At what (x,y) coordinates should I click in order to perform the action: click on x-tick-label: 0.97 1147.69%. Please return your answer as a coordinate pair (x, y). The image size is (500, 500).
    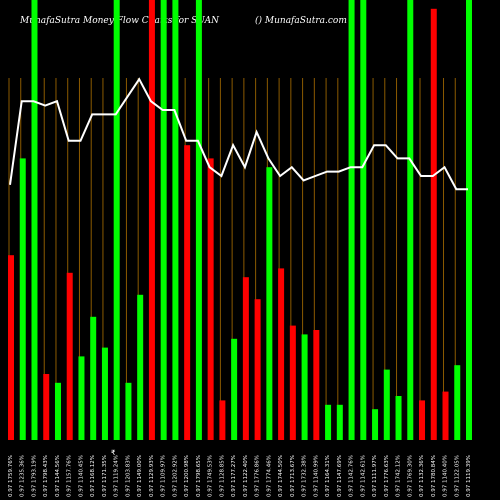
    Looking at the image, I should click on (340, 476).